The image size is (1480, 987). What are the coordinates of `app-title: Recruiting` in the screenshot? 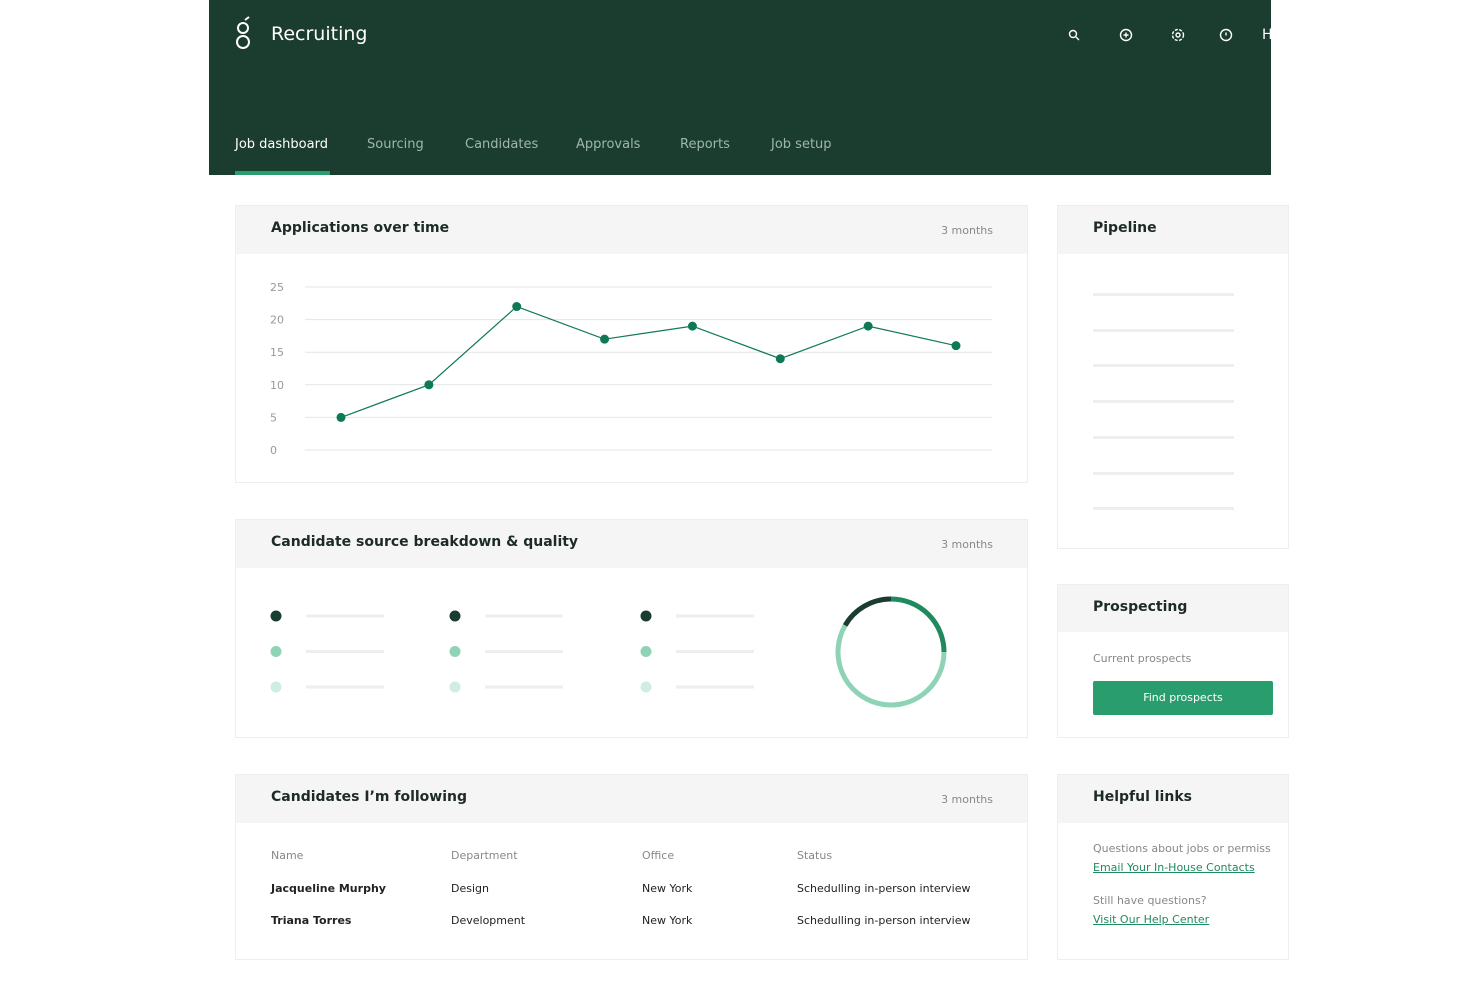 It's located at (319, 34).